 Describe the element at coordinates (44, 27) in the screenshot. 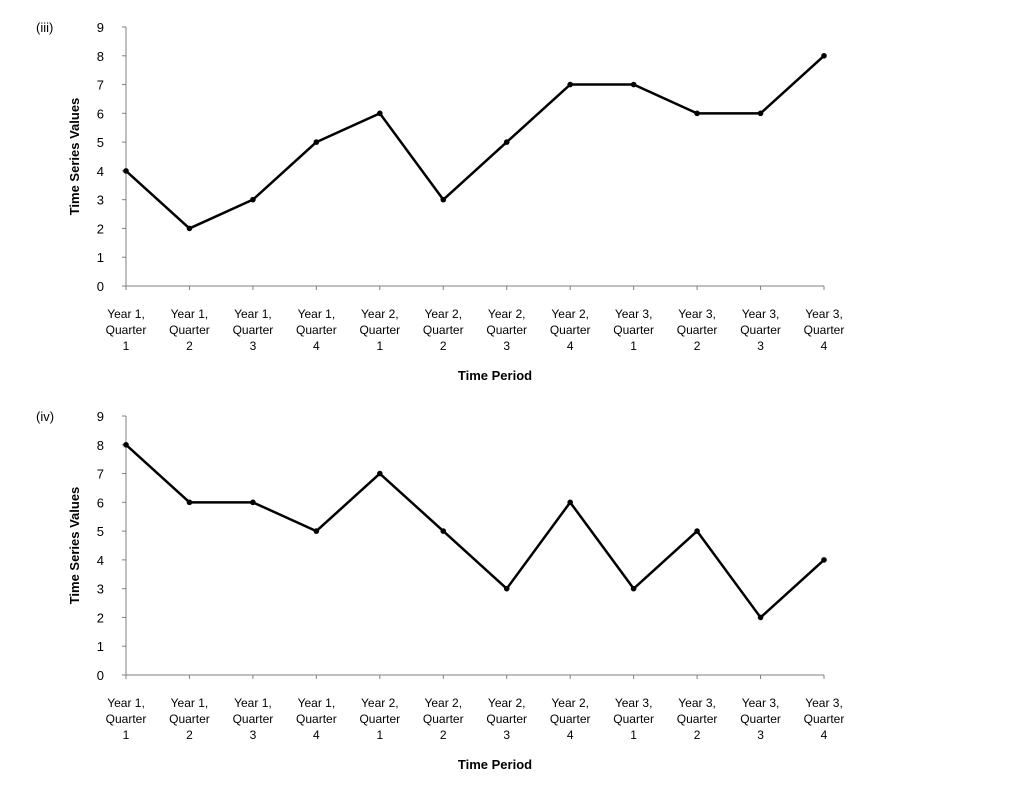

I see `chart1-panel-label: (iii)` at that location.